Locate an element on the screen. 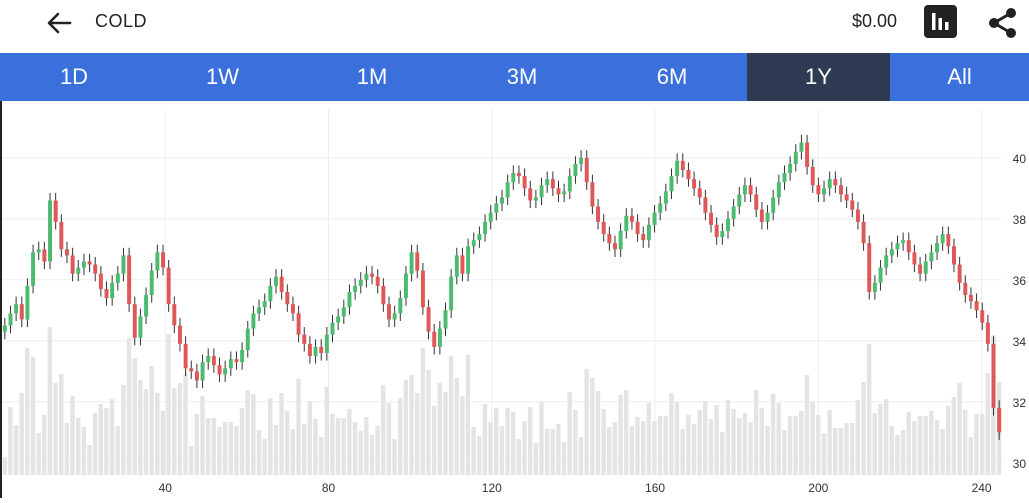  tab-6m: 6M is located at coordinates (672, 76).